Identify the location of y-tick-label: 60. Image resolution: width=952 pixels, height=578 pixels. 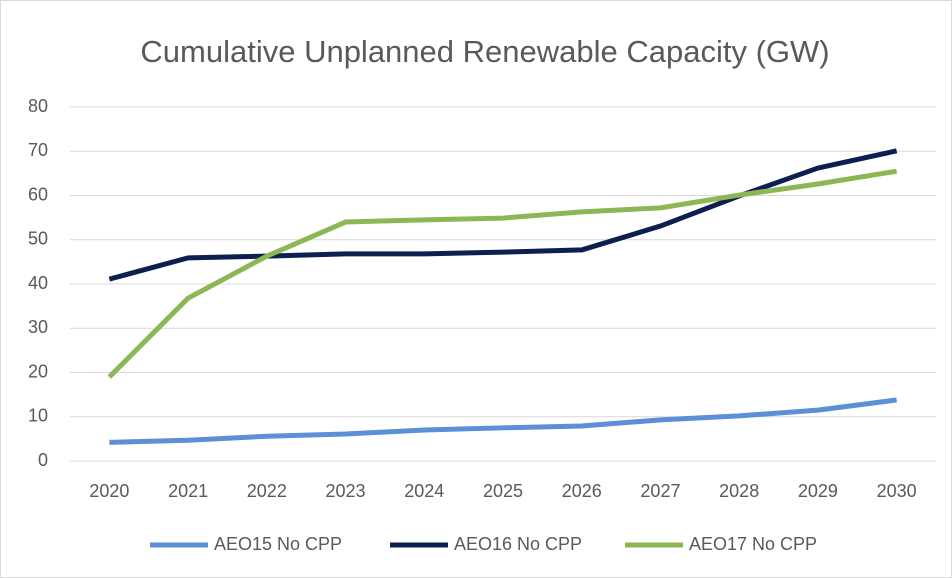
(38, 194).